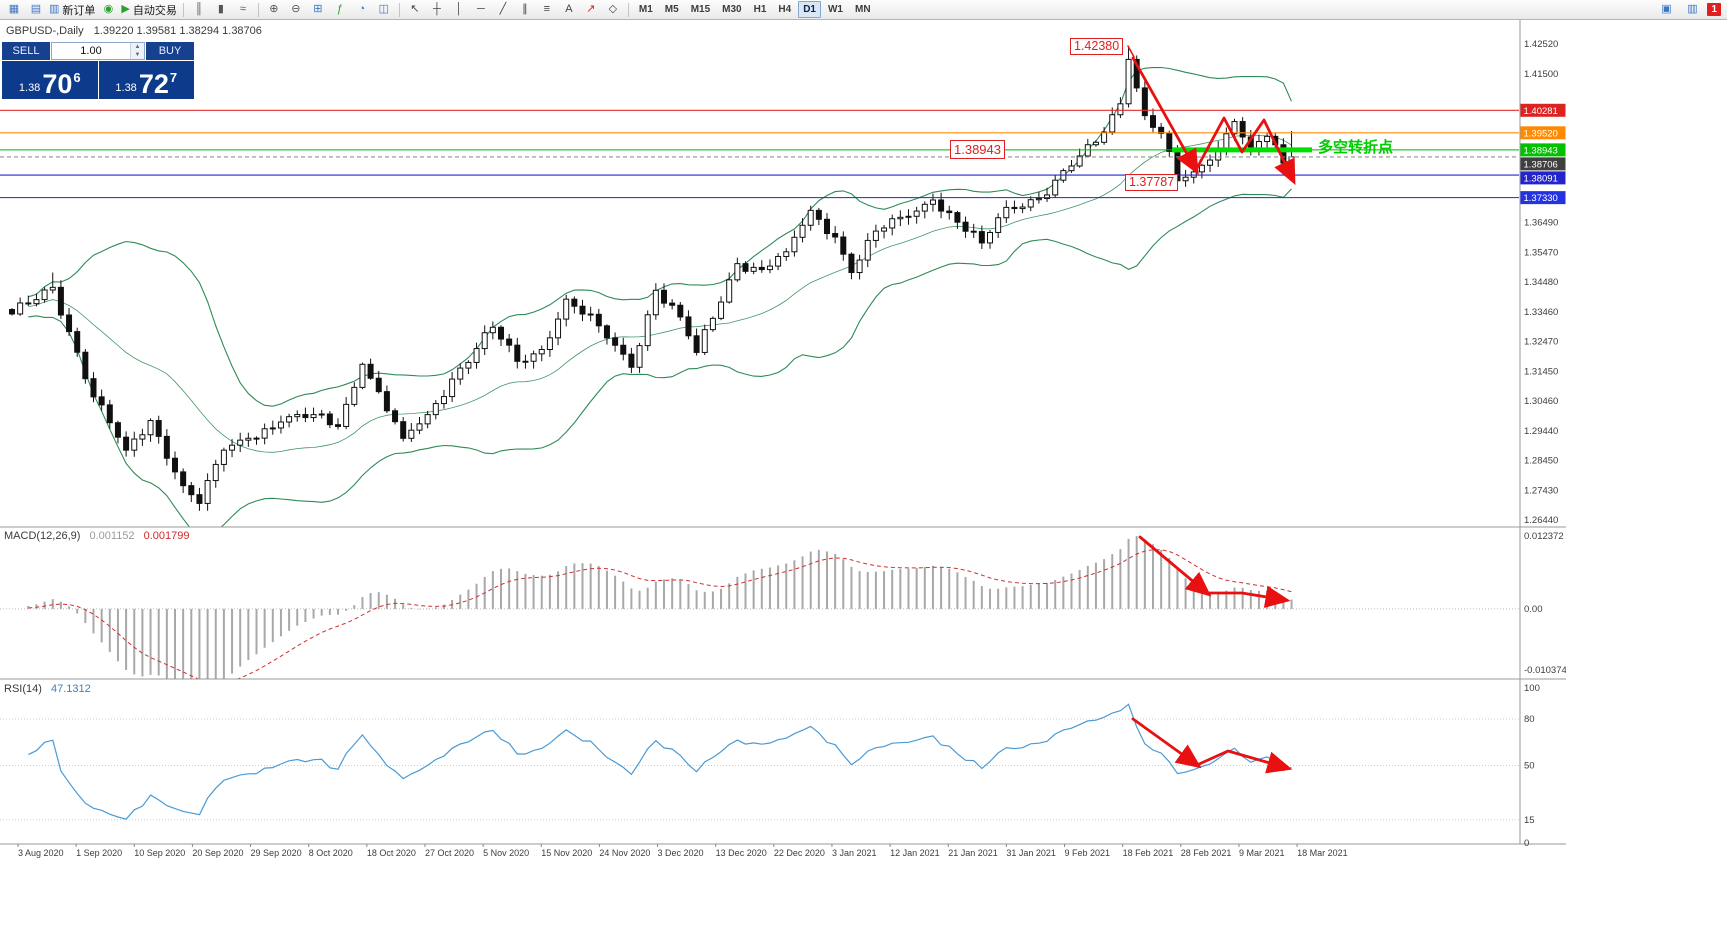 The image size is (1727, 942). Describe the element at coordinates (591, 9) in the screenshot. I see `arrow-tool-button: ↗` at that location.